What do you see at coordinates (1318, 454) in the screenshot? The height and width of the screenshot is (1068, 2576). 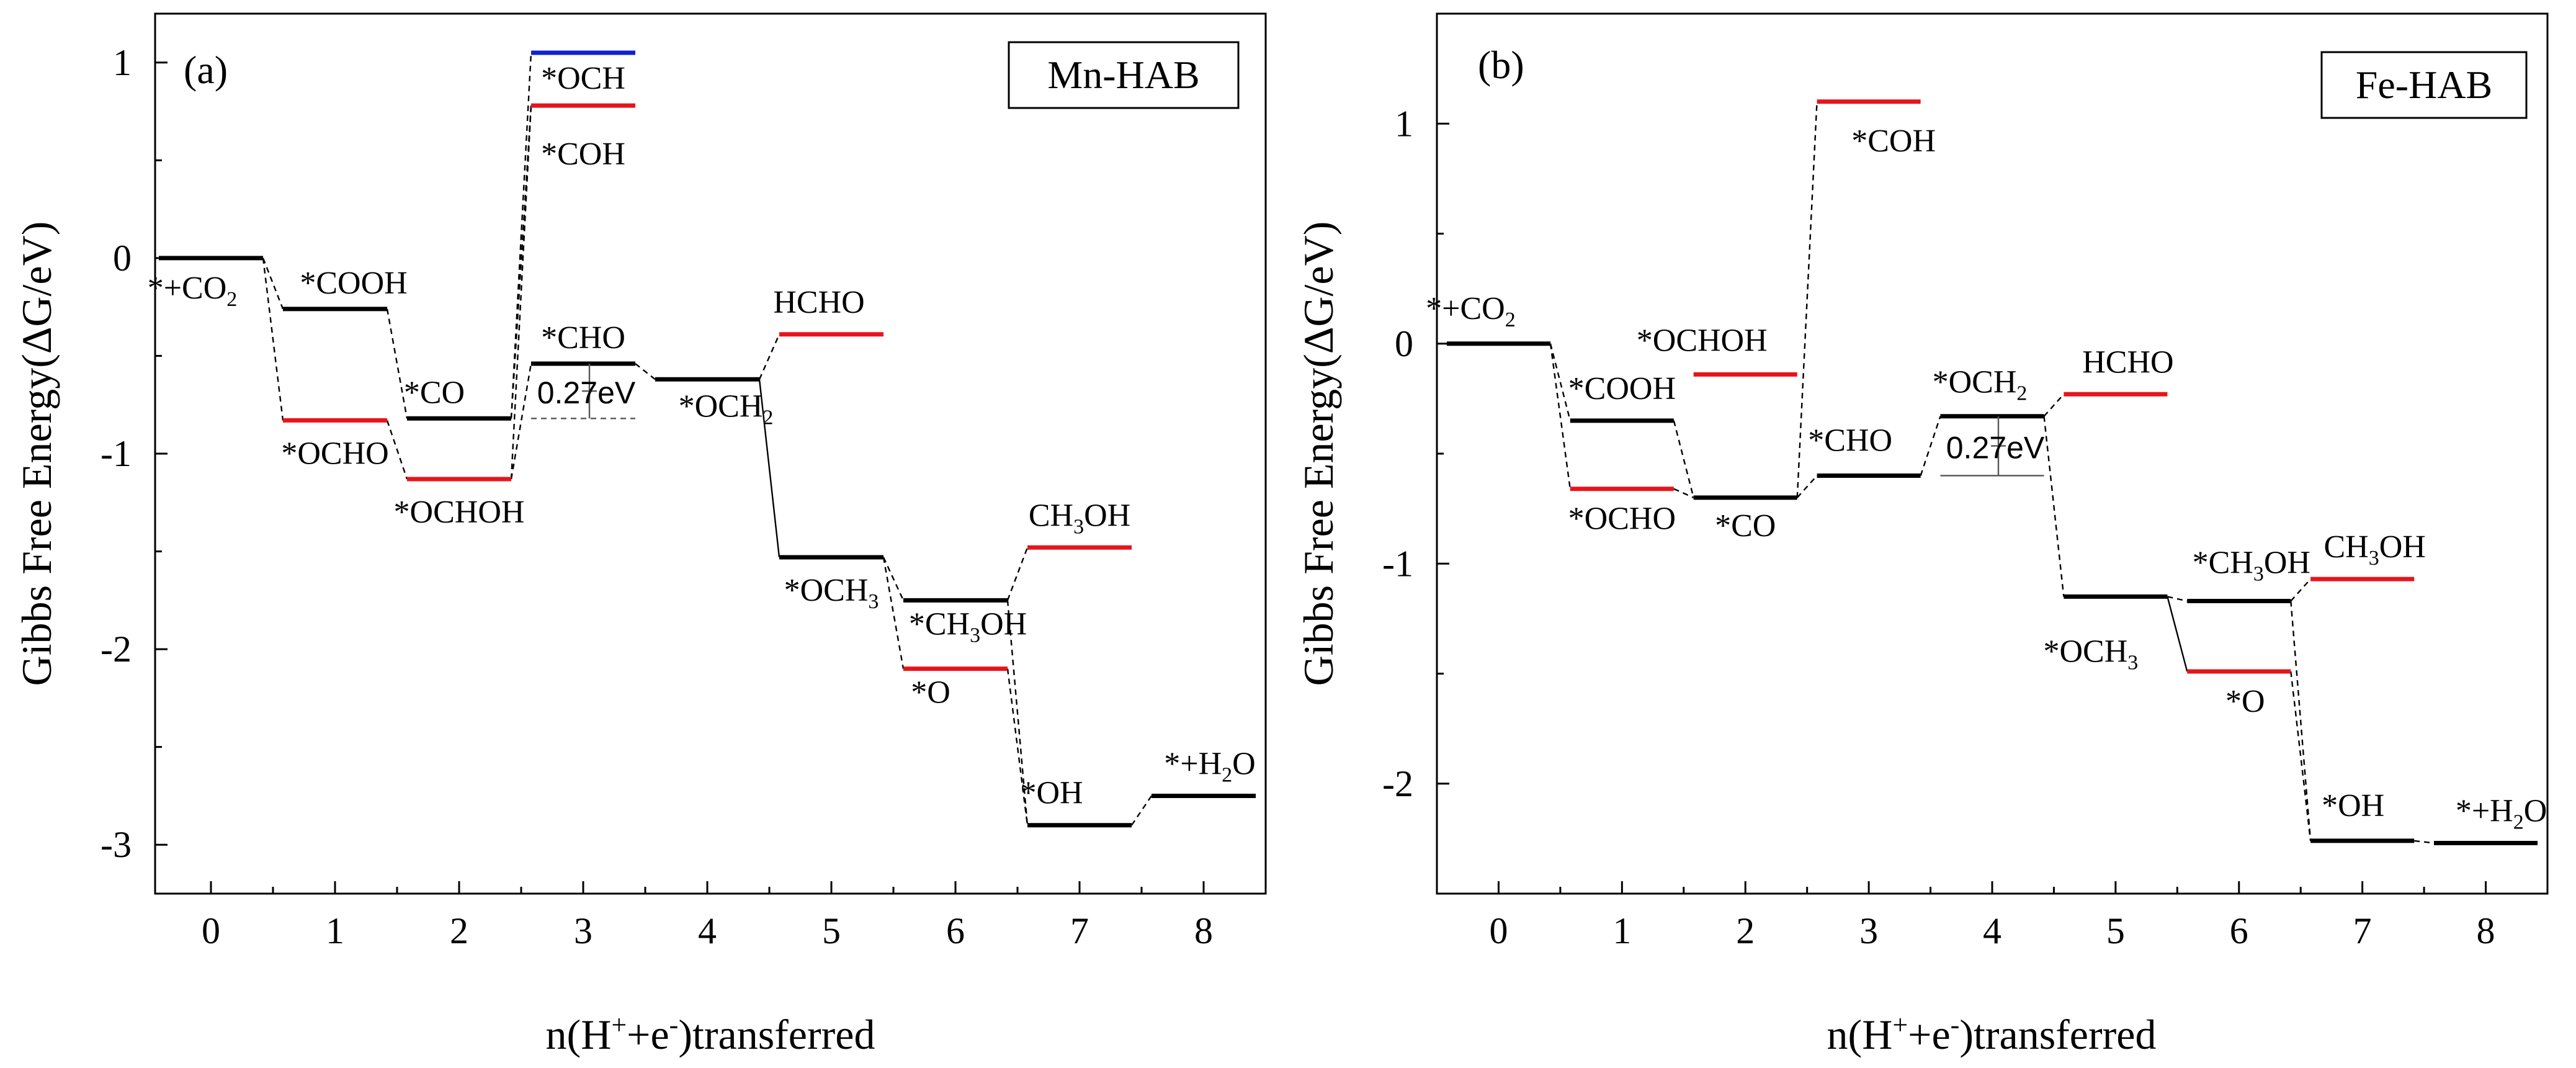 I see `y-axis-label-b: Gibbs Free Energy(ΔG/eV)` at bounding box center [1318, 454].